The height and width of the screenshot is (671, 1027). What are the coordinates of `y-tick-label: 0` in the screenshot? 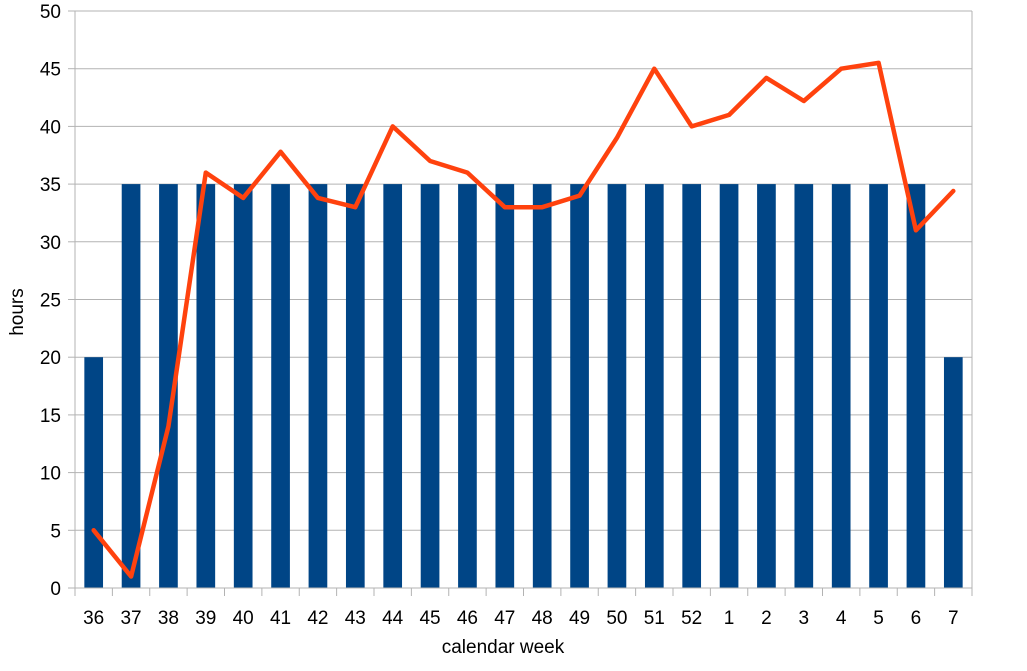 It's located at (55, 589).